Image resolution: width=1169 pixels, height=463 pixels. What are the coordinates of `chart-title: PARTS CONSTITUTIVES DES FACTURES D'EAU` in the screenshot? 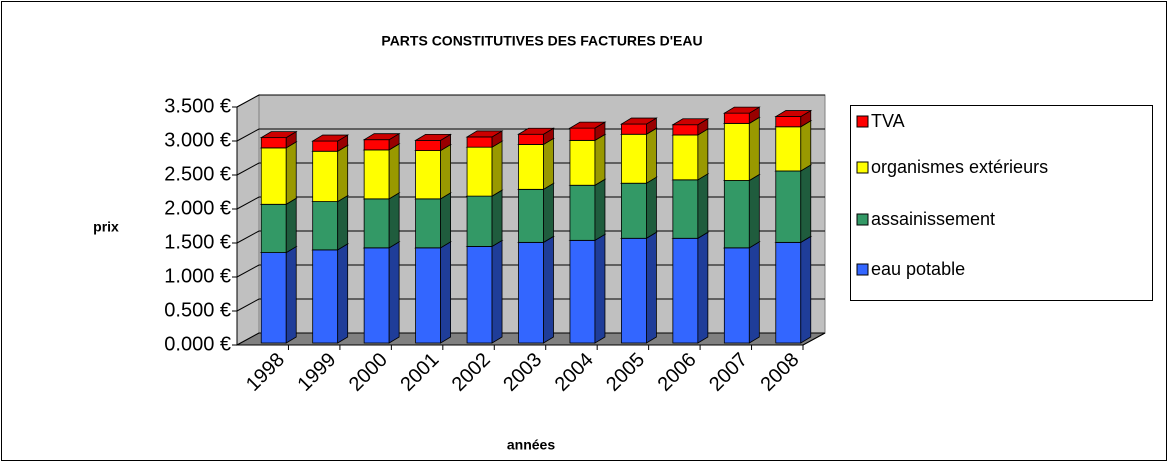 It's located at (541, 41).